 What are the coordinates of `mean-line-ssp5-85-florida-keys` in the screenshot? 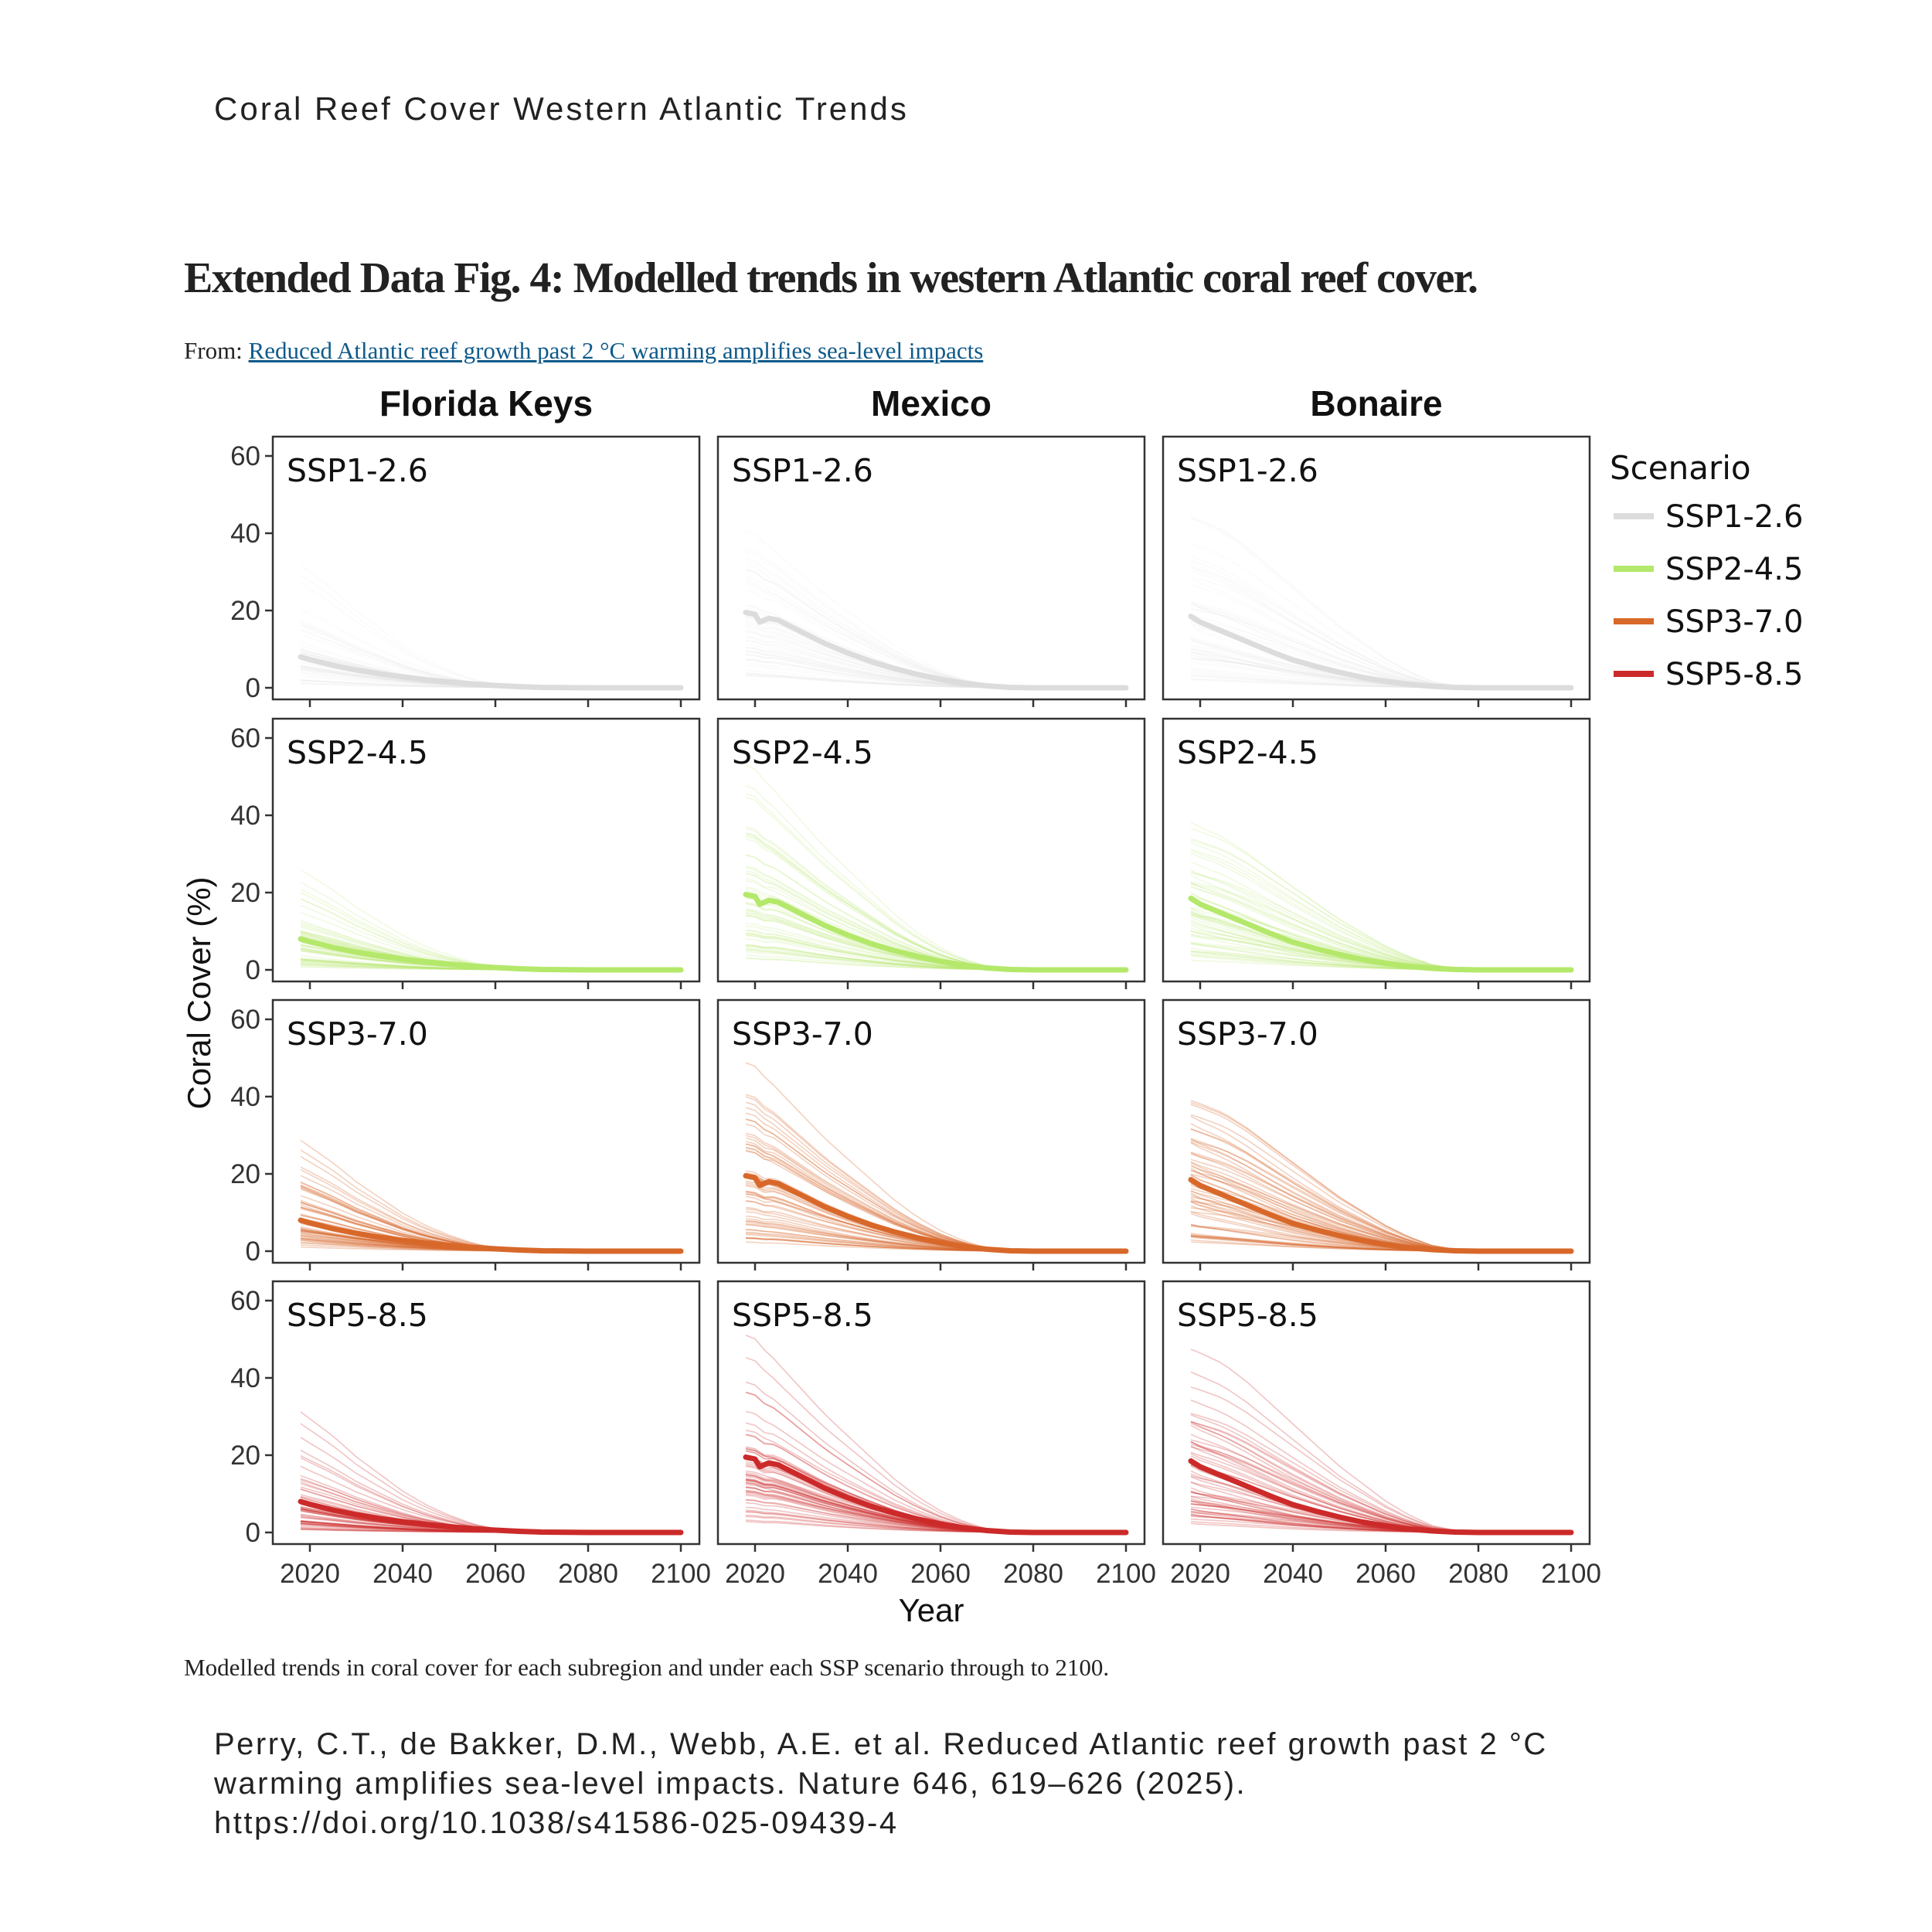 It's located at (491, 1517).